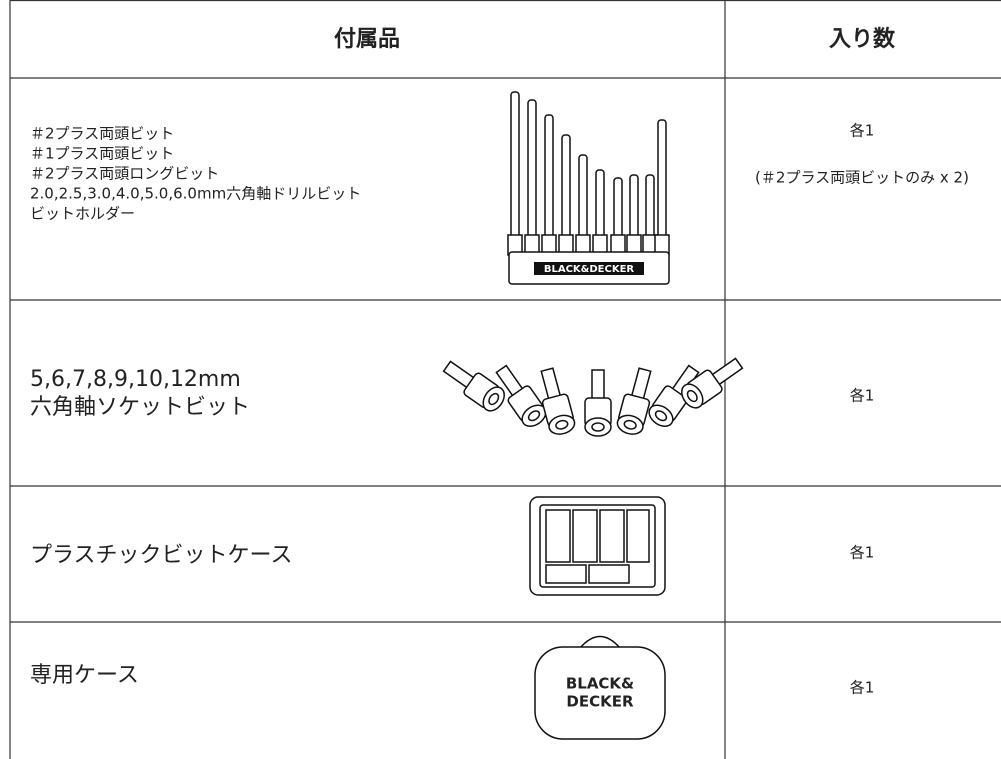 This screenshot has width=1001, height=759. What do you see at coordinates (84, 675) in the screenshot?
I see `item-text: 専用ケース` at bounding box center [84, 675].